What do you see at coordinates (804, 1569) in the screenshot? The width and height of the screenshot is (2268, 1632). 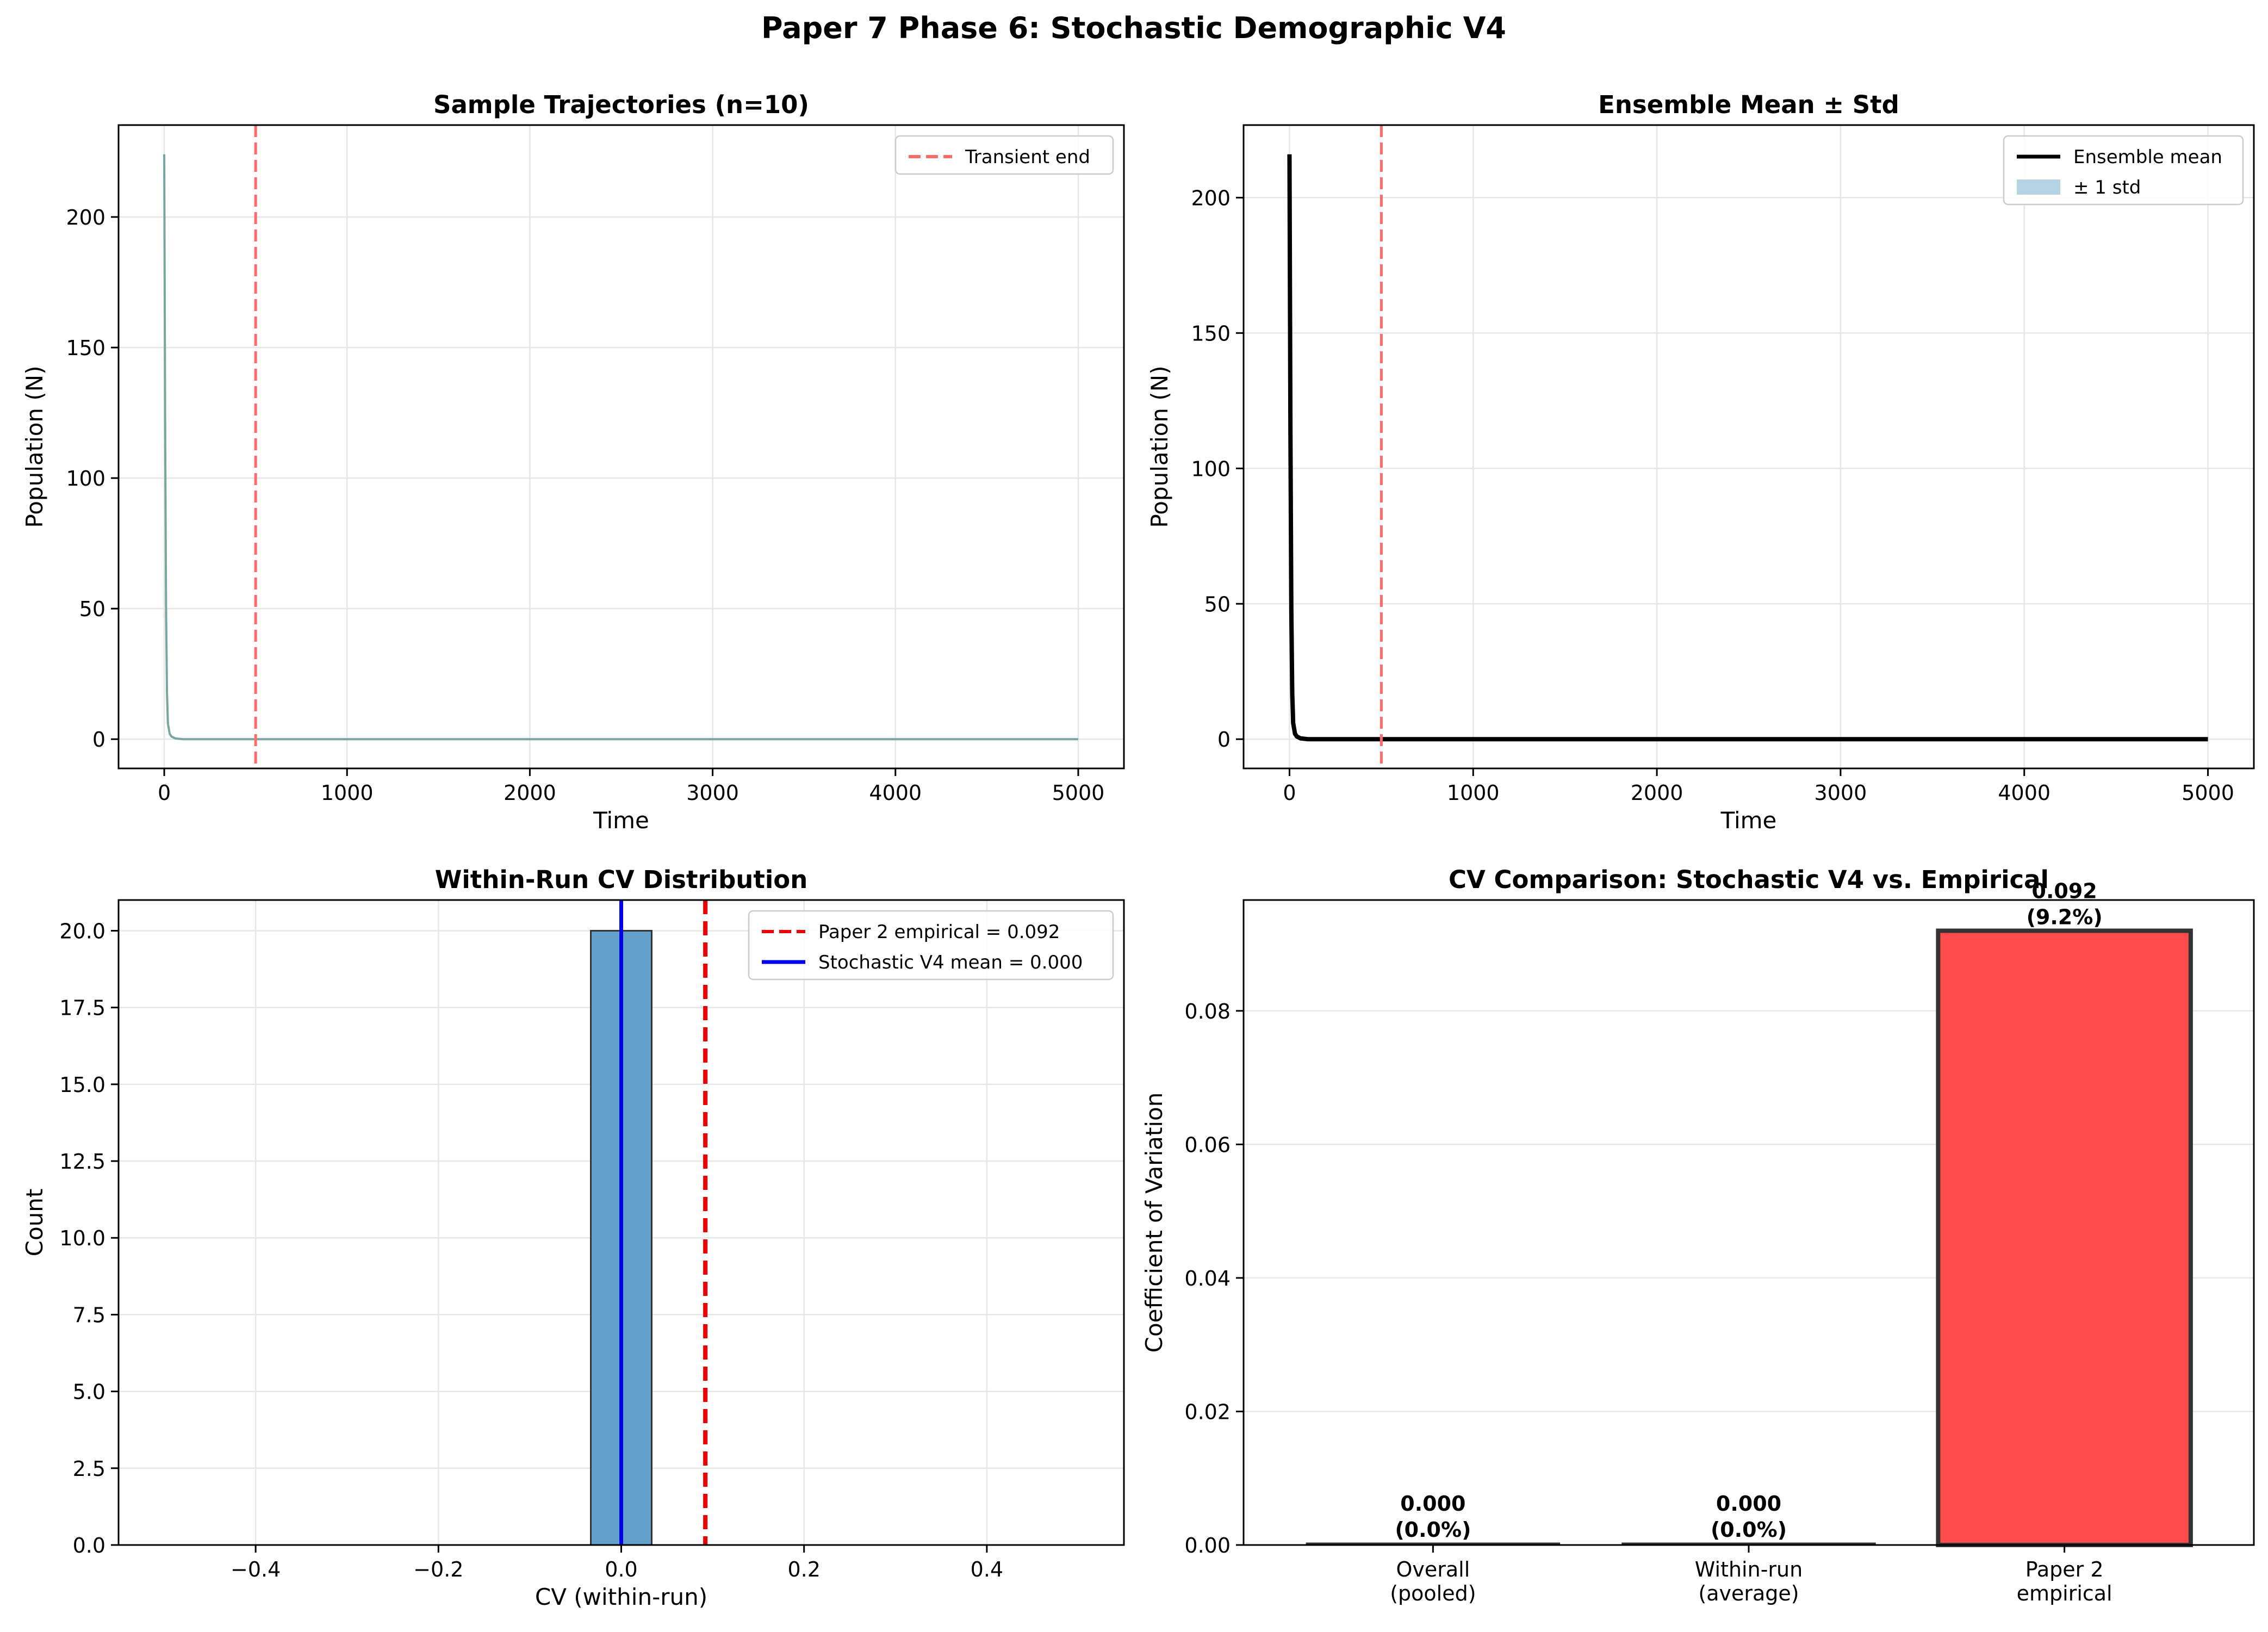 I see `x-tick-label: 0.2` at bounding box center [804, 1569].